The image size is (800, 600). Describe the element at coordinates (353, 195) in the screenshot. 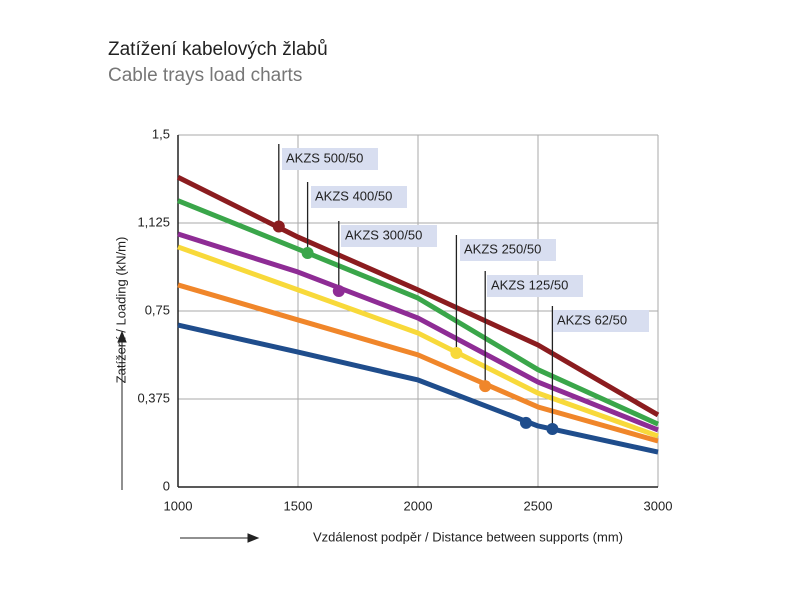

I see `series-label: AKZS 400/50` at that location.